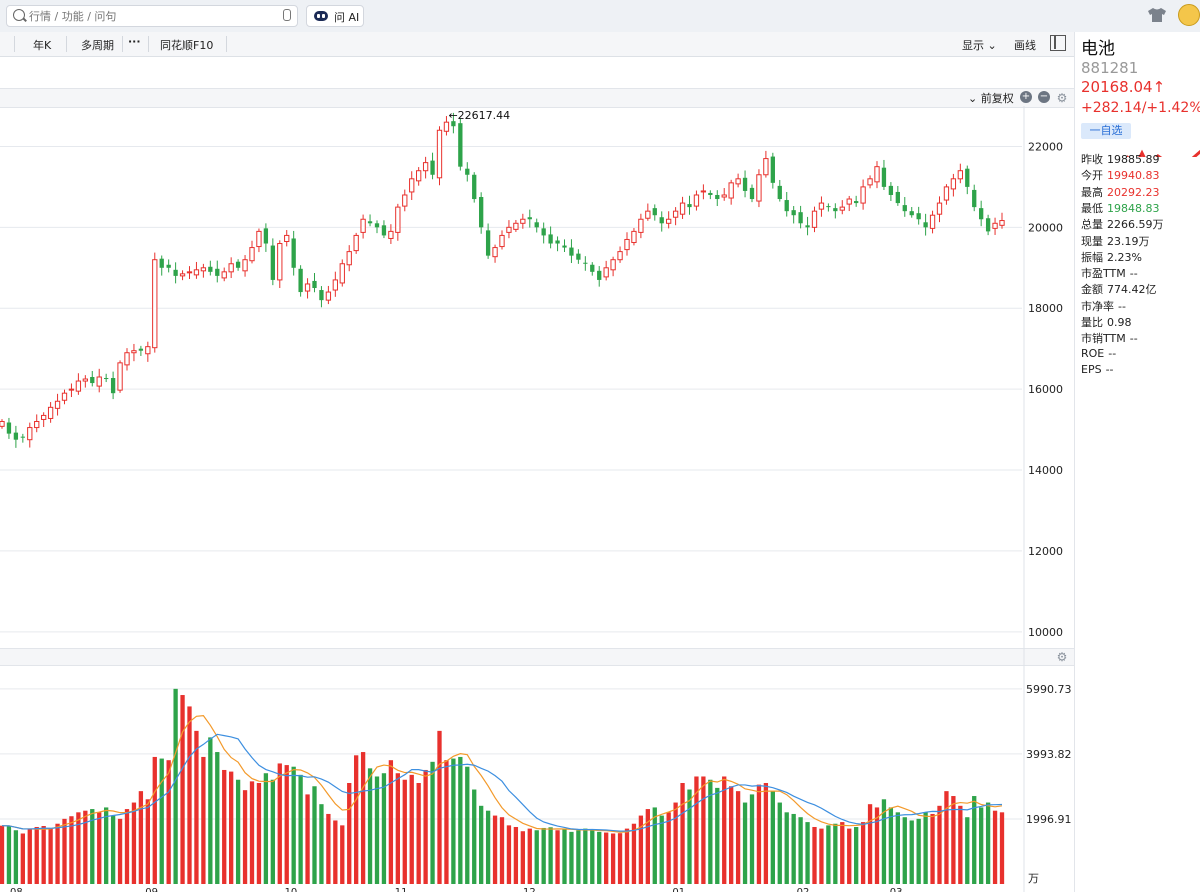  What do you see at coordinates (979, 45) in the screenshot?
I see `display-menu: 显示 ⌄` at bounding box center [979, 45].